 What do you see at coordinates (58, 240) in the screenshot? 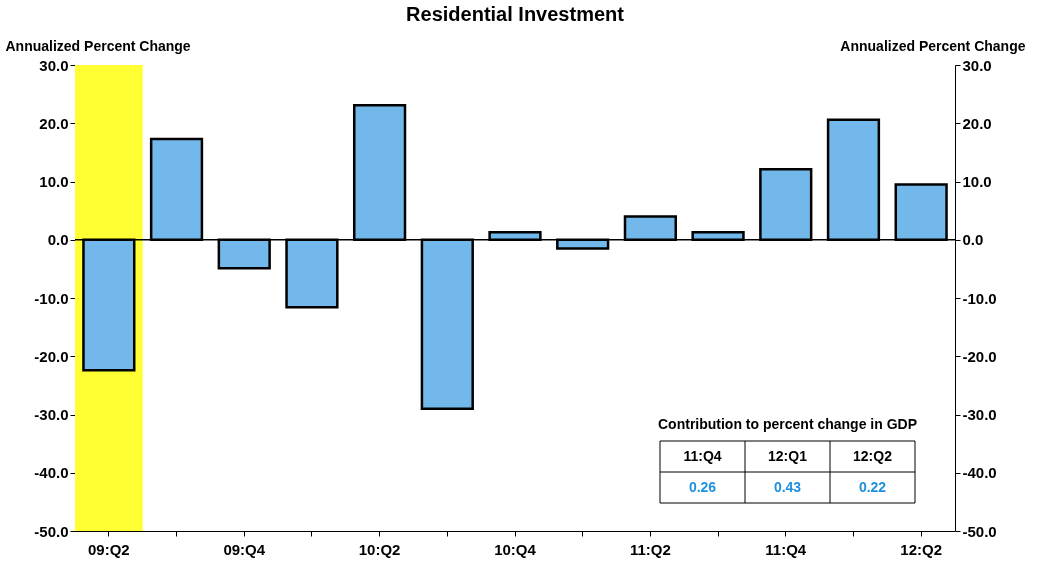
I see `y-tick-label: 0.0` at bounding box center [58, 240].